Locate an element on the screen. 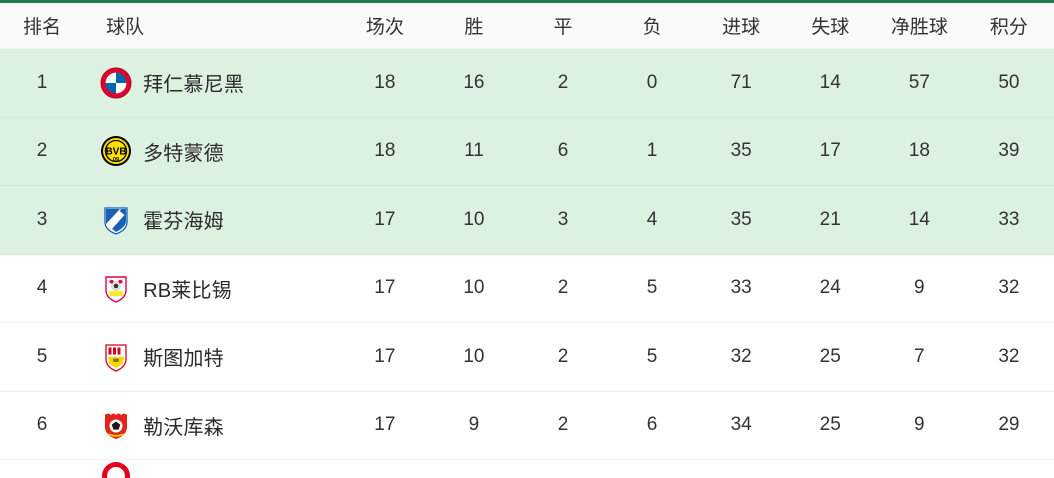 This screenshot has height=478, width=1054. row-played is located at coordinates (385, 468).